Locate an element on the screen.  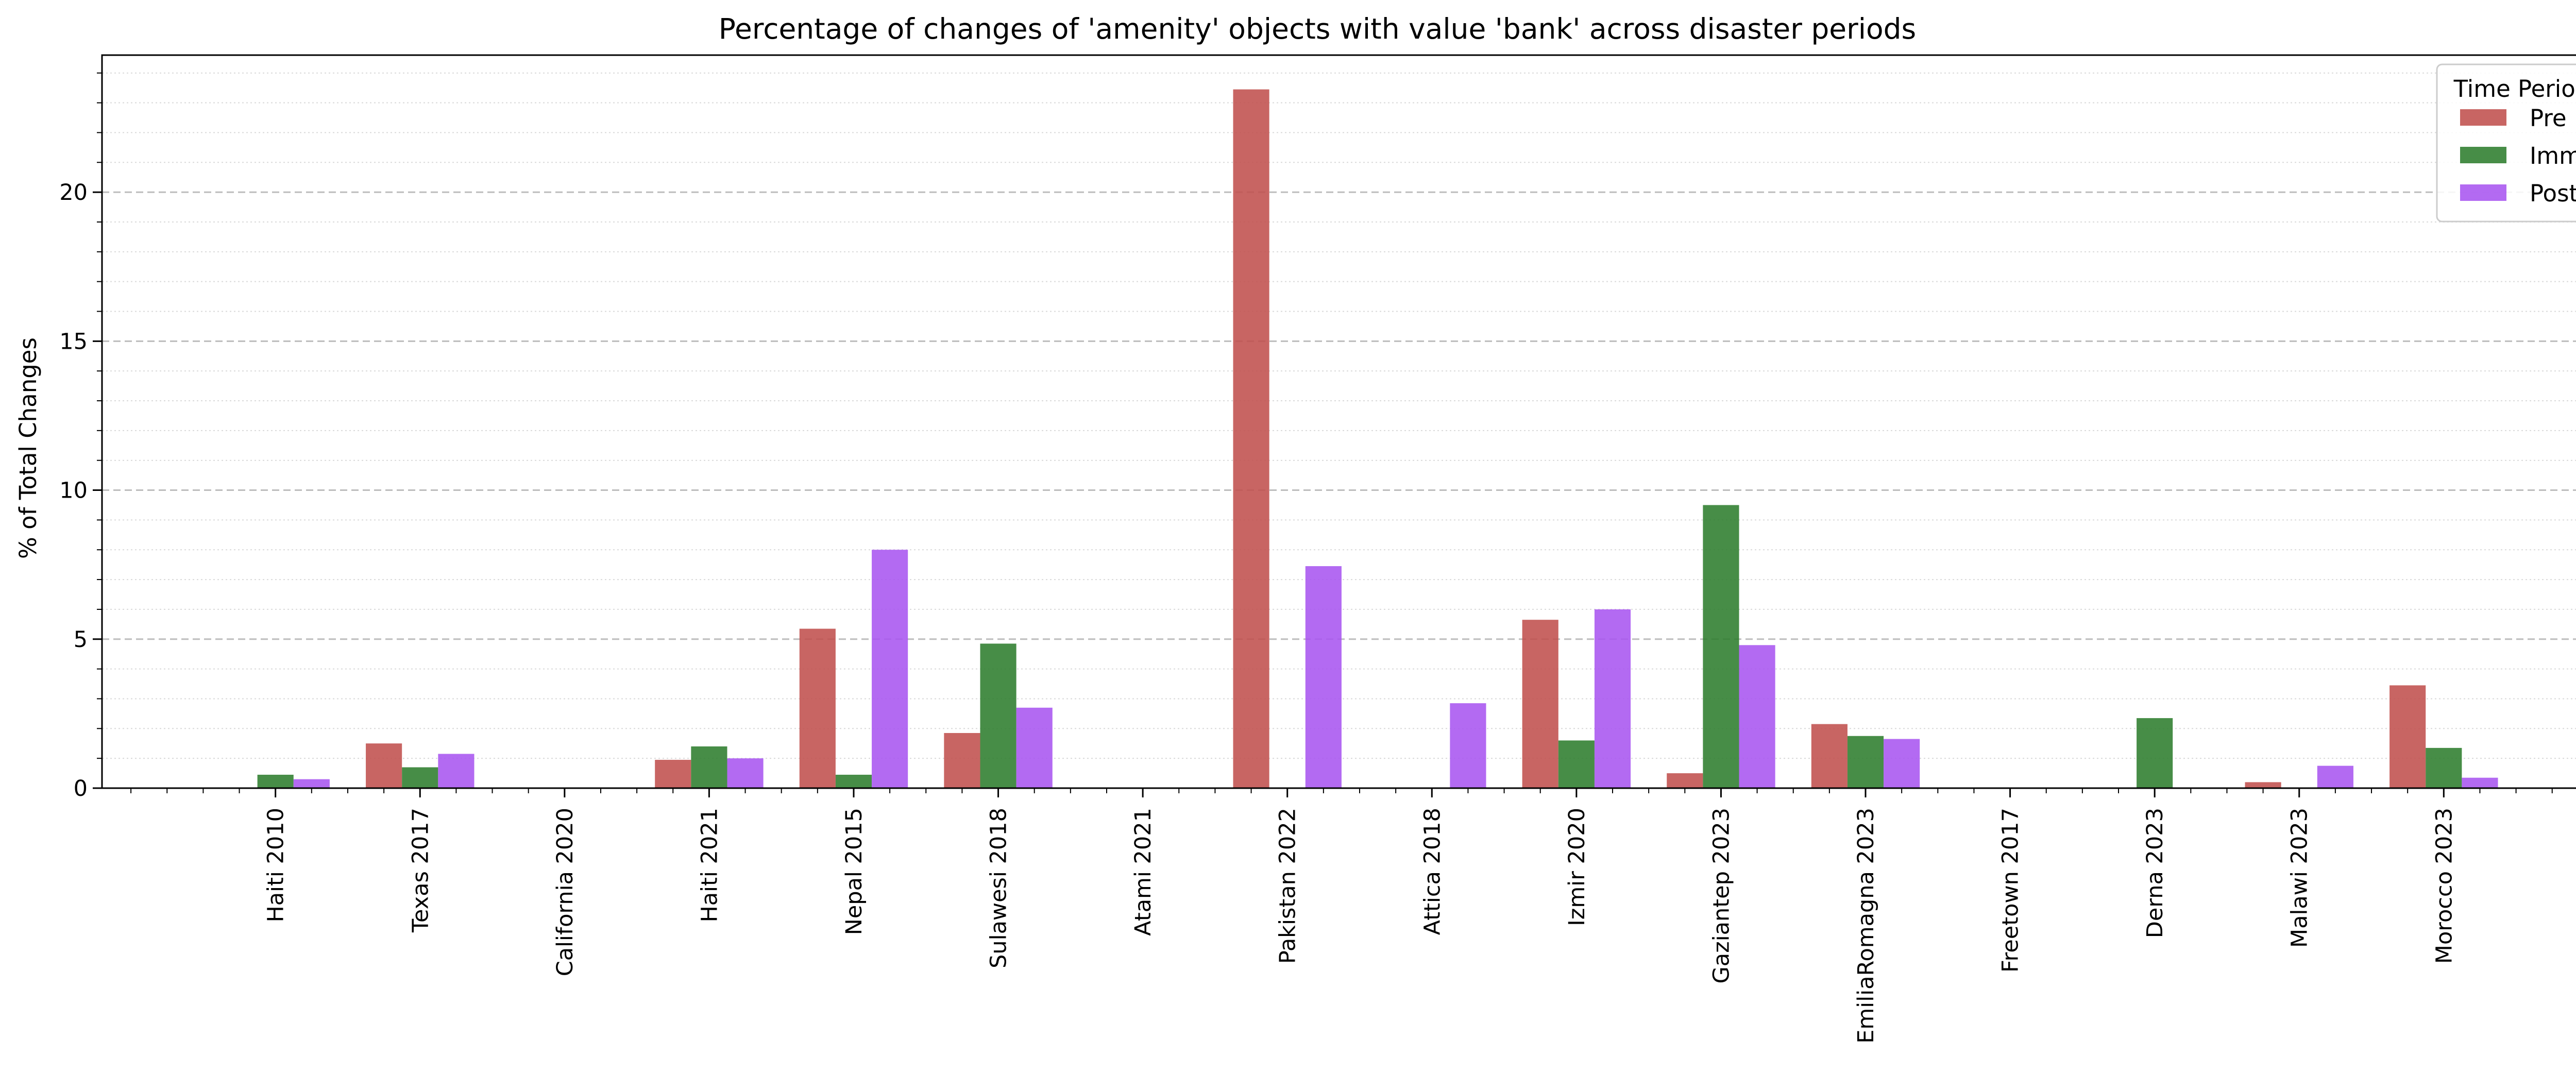
legend-swatch-post is located at coordinates (2483, 192).